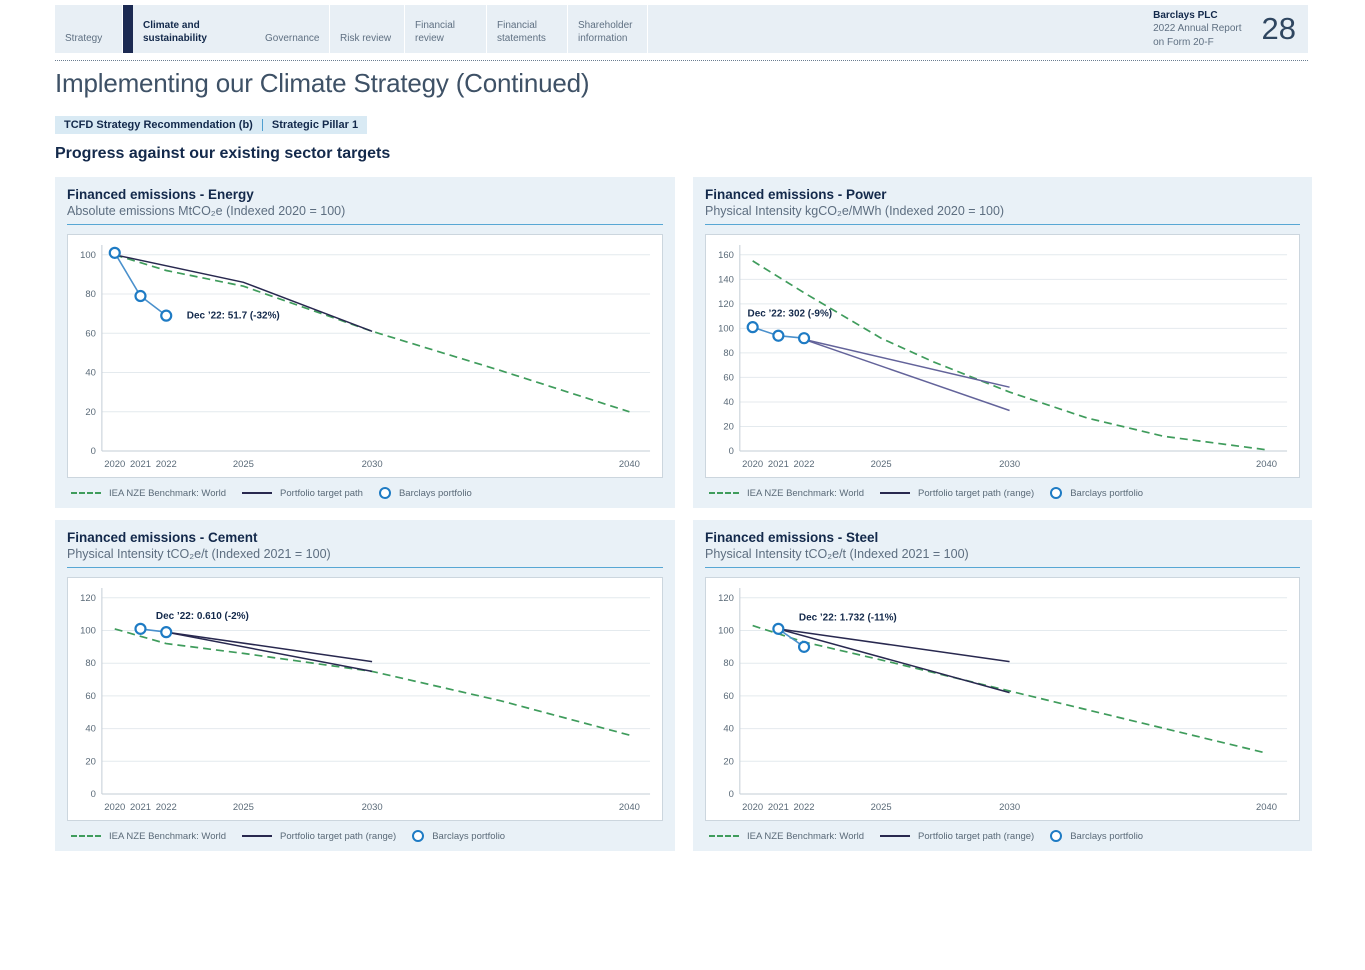 The image size is (1365, 970). What do you see at coordinates (1278, 28) in the screenshot?
I see `page-number: 28` at bounding box center [1278, 28].